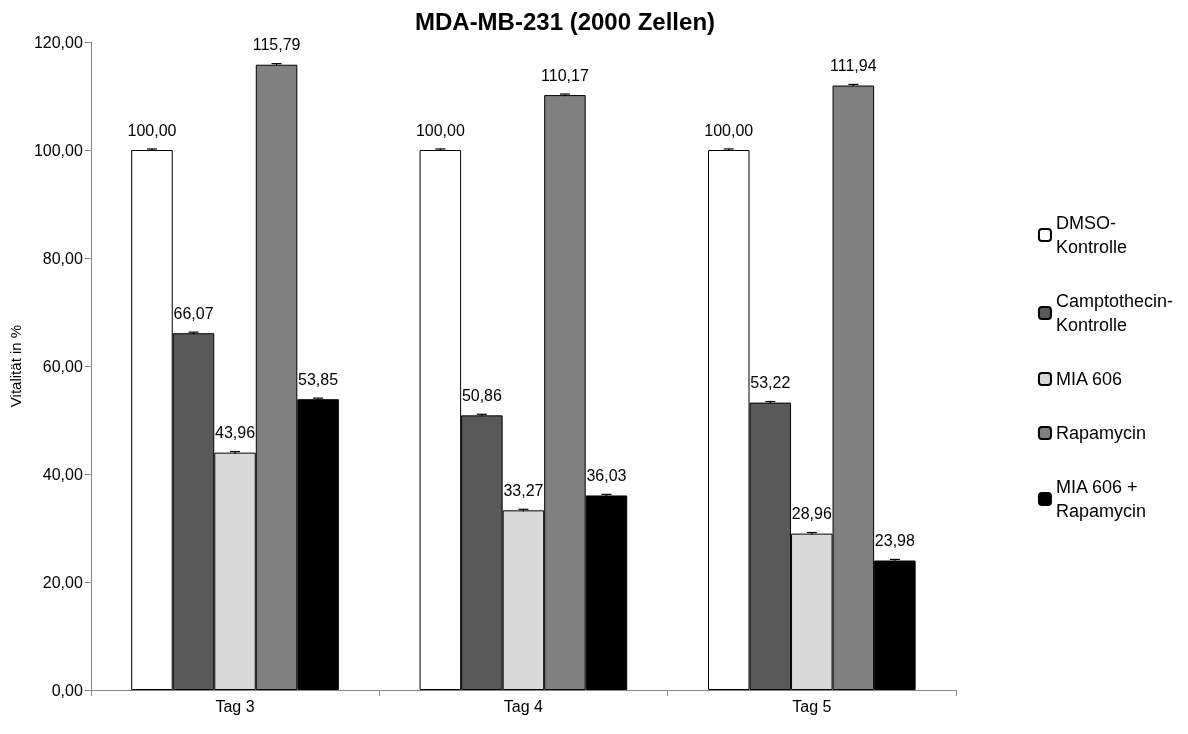 The width and height of the screenshot is (1188, 734). Describe the element at coordinates (770, 383) in the screenshot. I see `data-label: 53,22` at that location.